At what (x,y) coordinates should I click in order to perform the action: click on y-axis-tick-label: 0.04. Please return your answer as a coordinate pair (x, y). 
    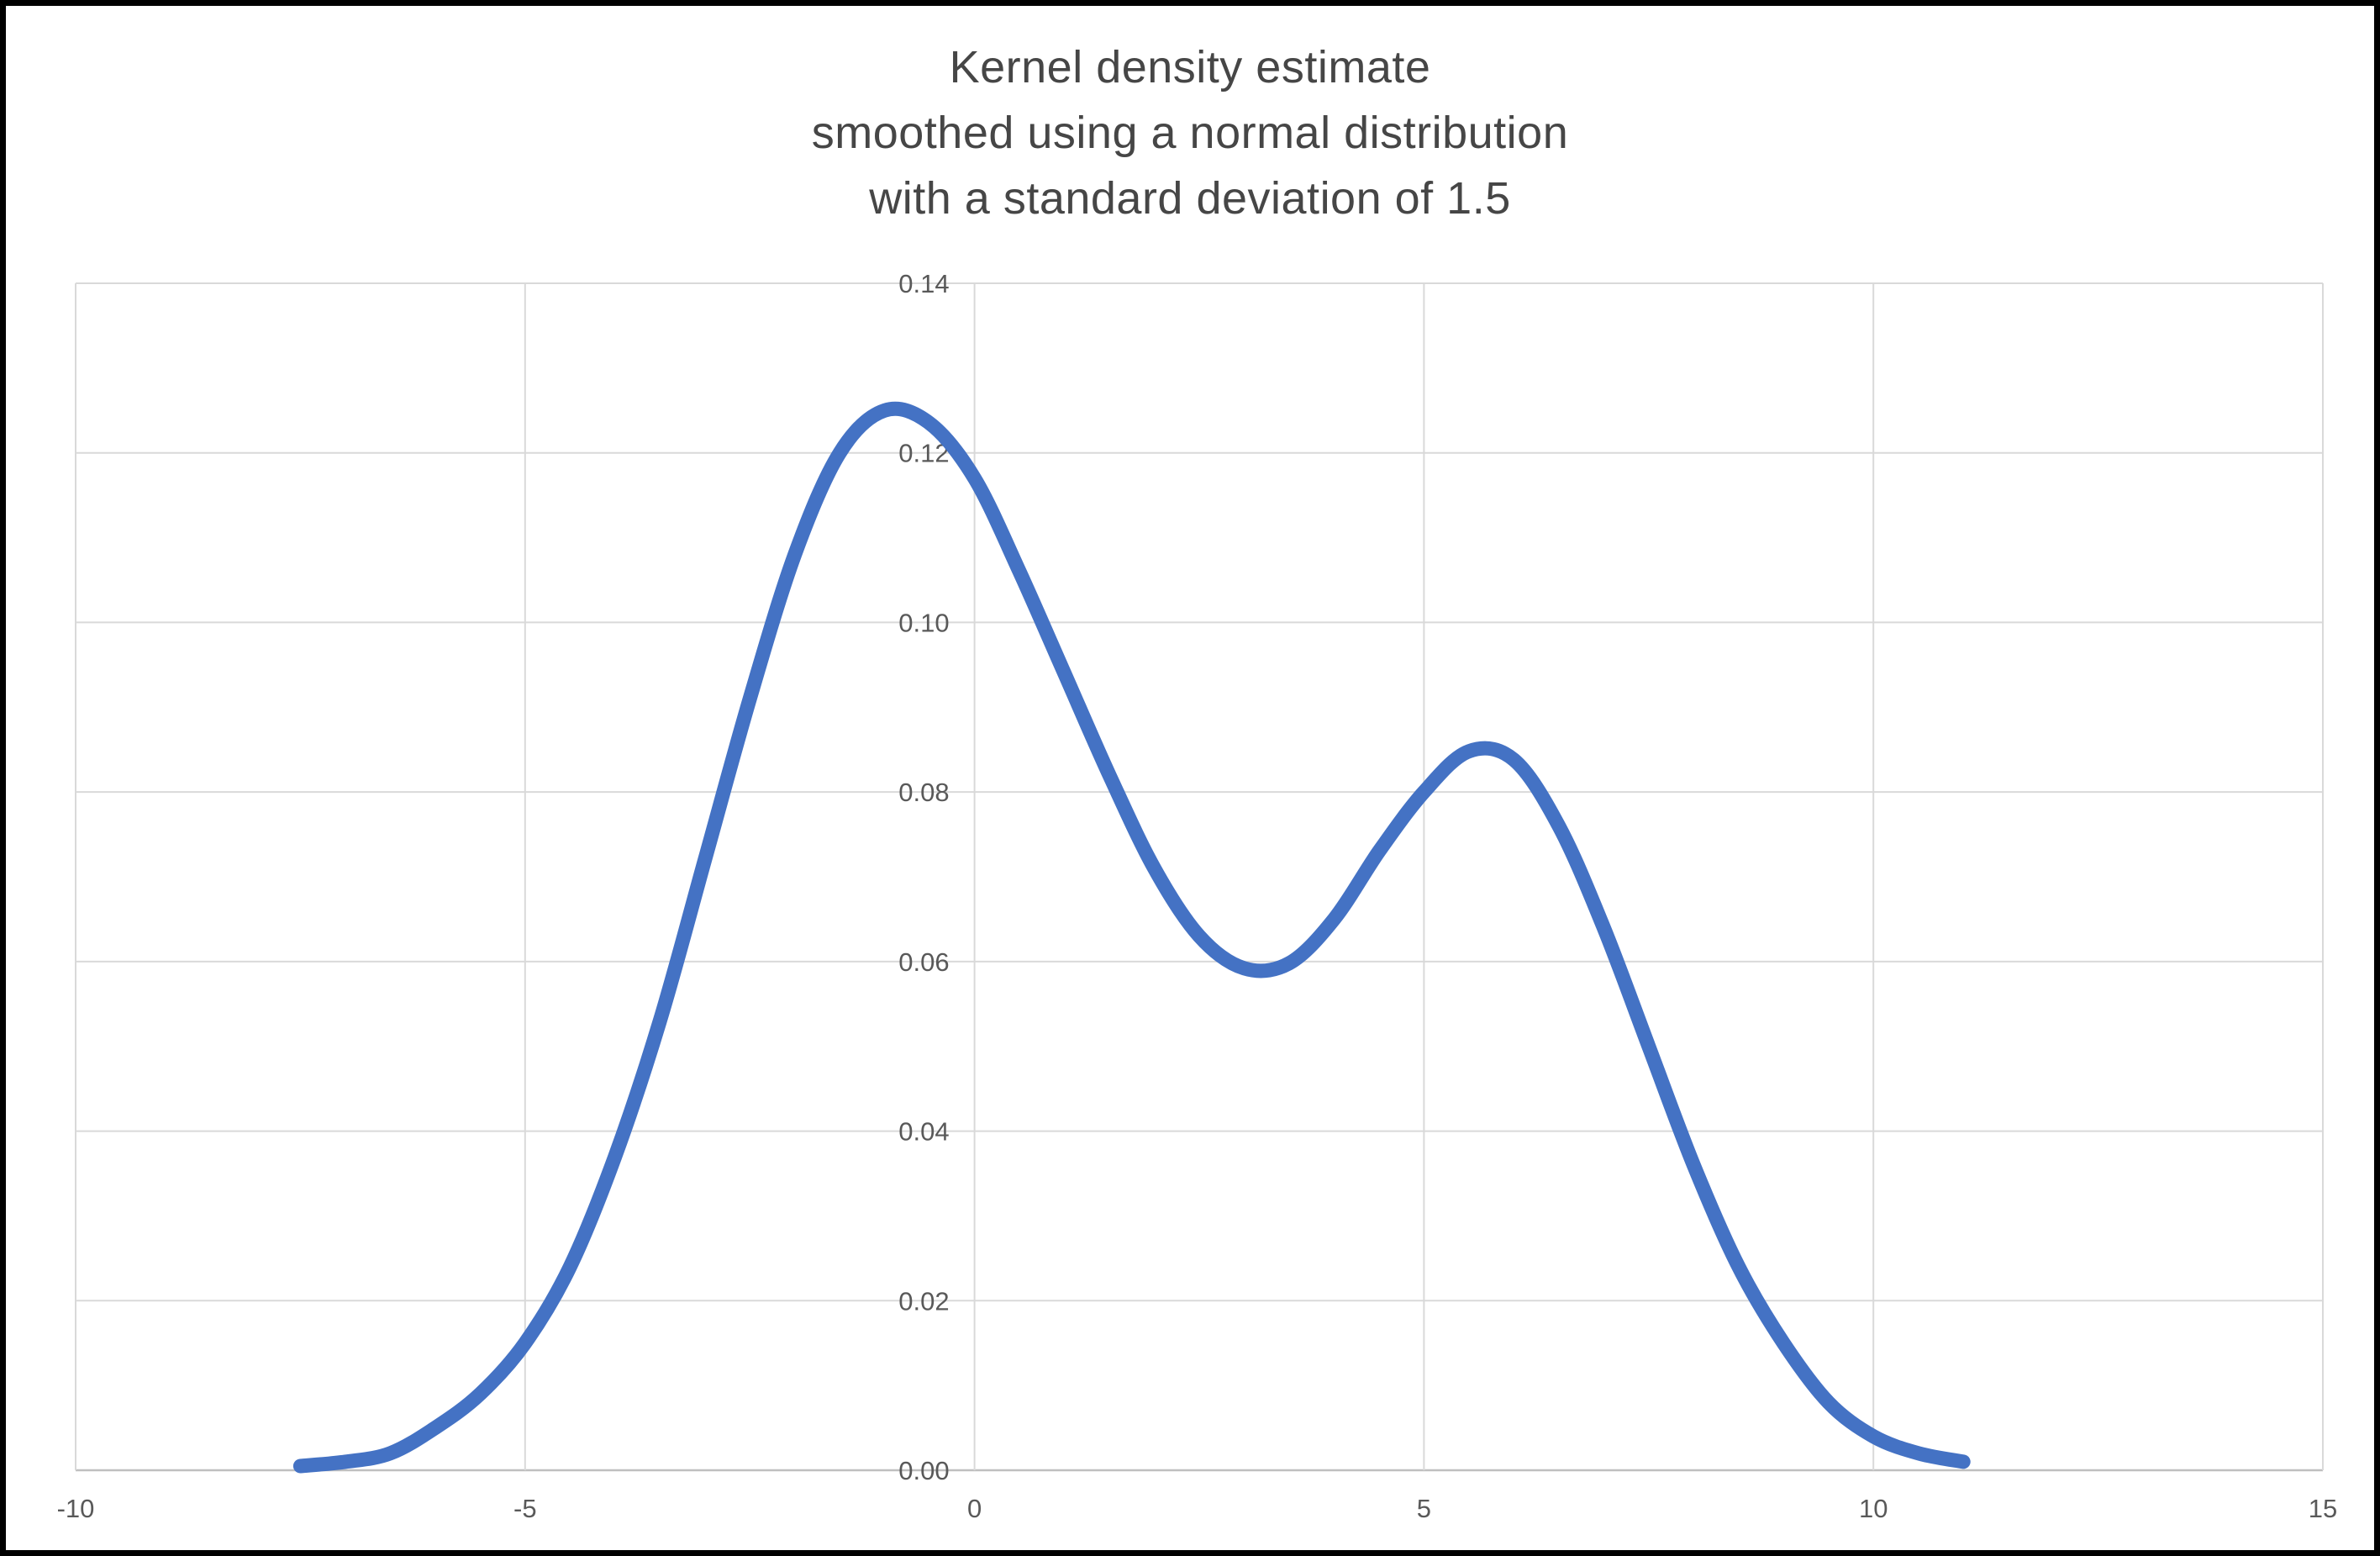
    Looking at the image, I should click on (923, 1132).